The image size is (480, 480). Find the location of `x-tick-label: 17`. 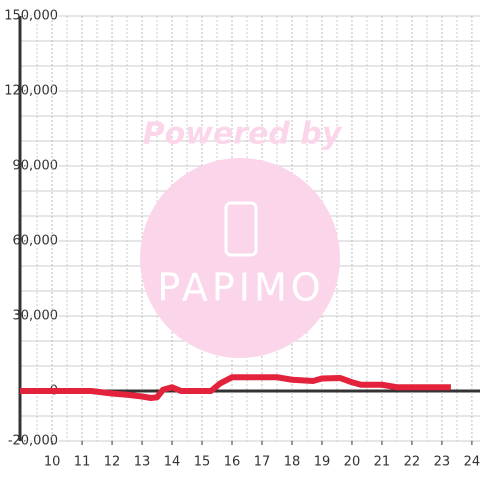

x-tick-label: 17 is located at coordinates (262, 462).